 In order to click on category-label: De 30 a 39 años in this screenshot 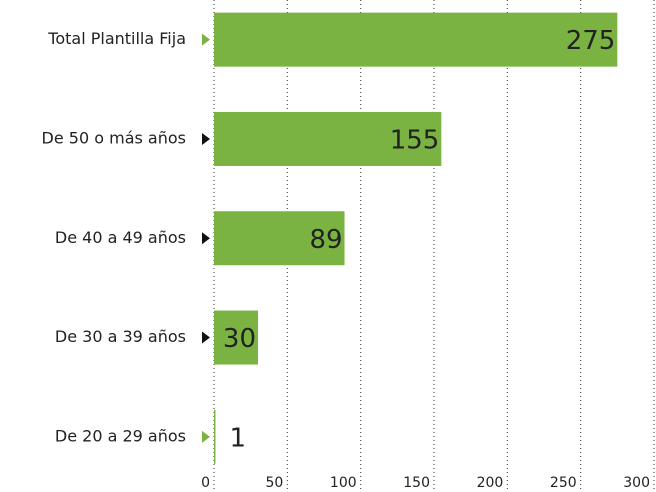, I will do `click(120, 336)`.